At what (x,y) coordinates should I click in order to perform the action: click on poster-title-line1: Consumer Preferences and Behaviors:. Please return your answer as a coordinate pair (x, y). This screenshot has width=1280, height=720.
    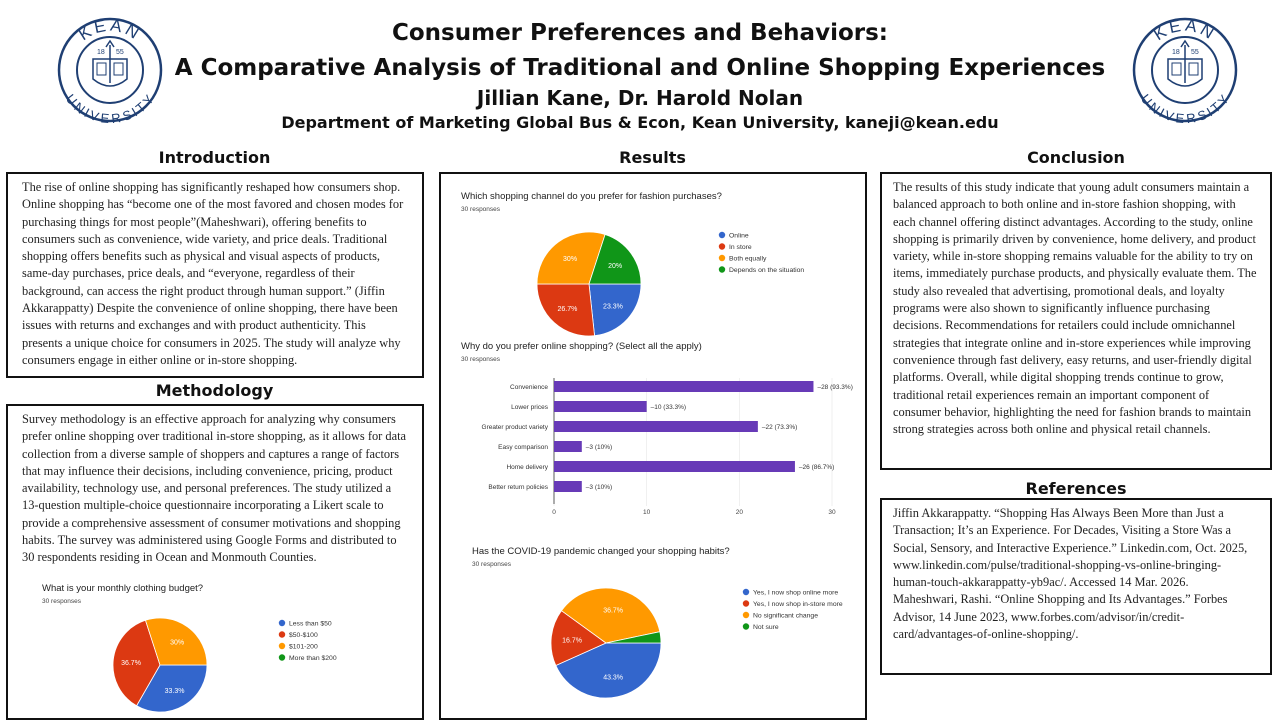
    Looking at the image, I should click on (640, 33).